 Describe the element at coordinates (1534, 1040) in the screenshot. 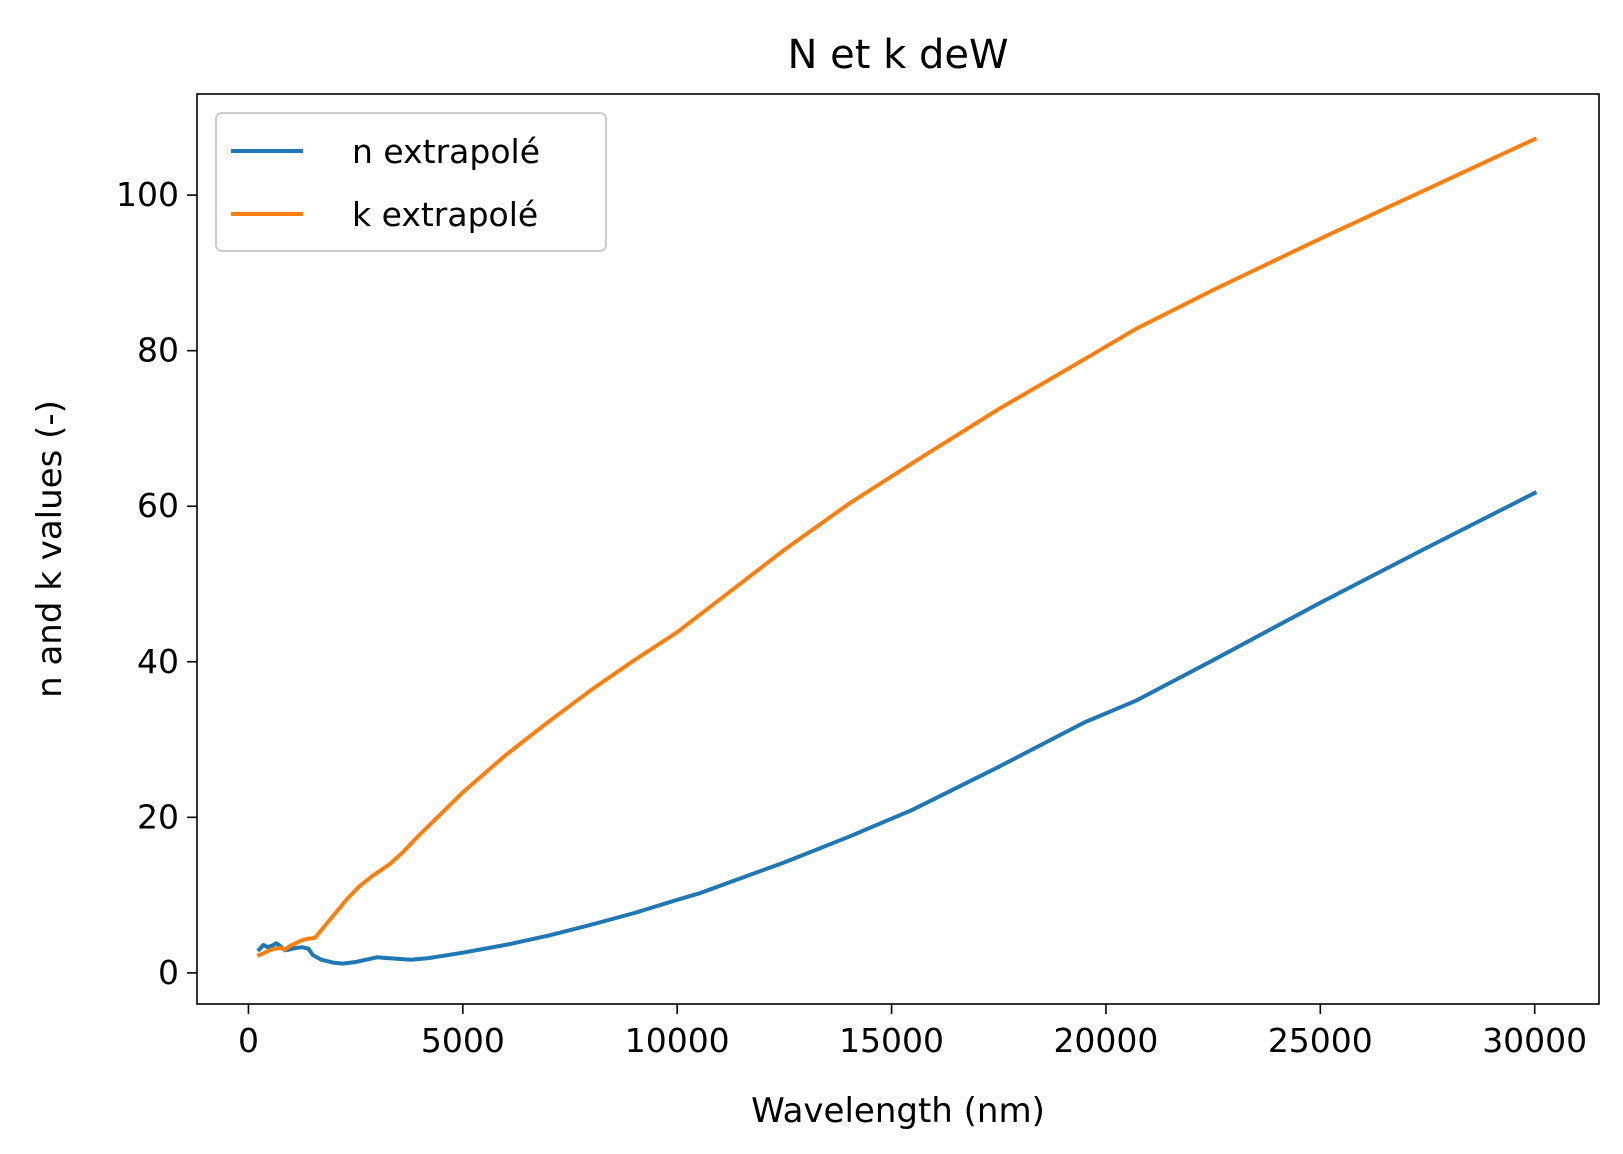

I see `x-tick-label: 30000` at that location.